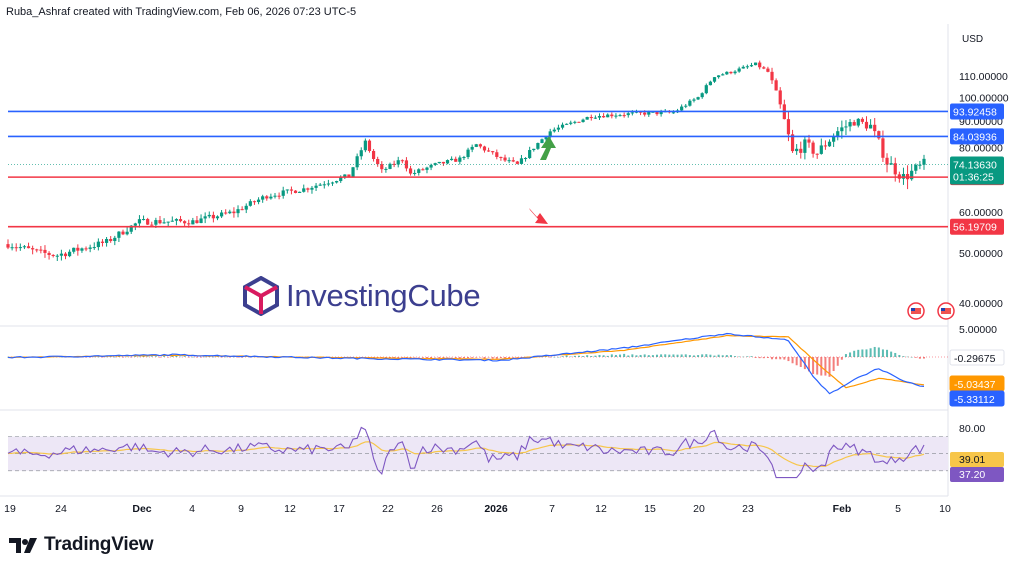 The image size is (1024, 572). I want to click on rsi-ma-tag, so click(977, 459).